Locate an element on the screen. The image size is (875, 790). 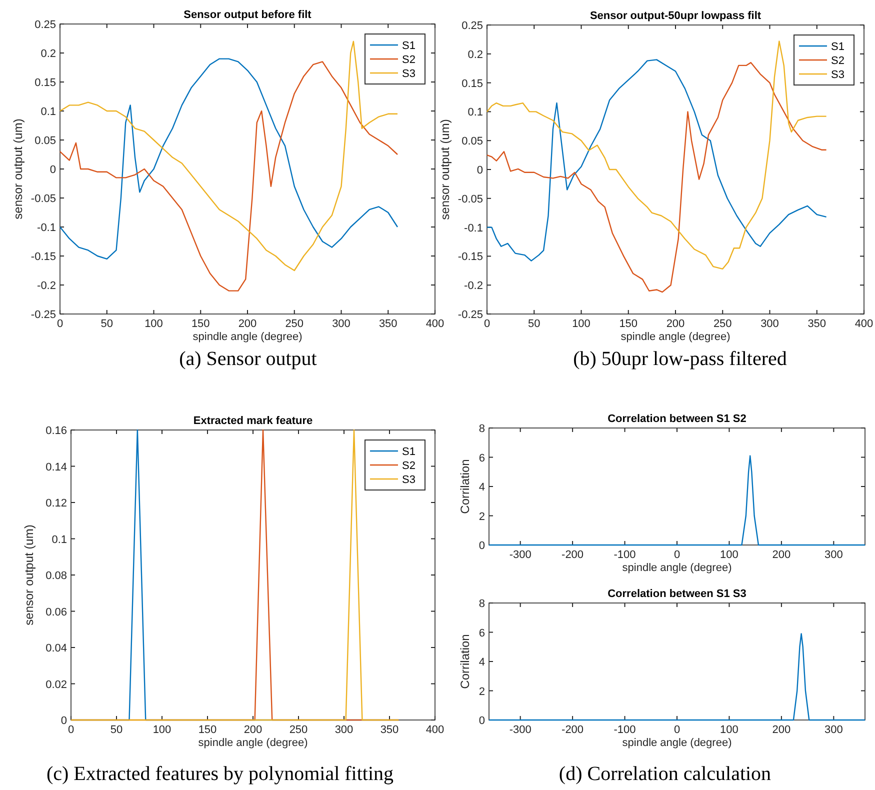
chart-title: Correlation between S1 S2 is located at coordinates (677, 419).